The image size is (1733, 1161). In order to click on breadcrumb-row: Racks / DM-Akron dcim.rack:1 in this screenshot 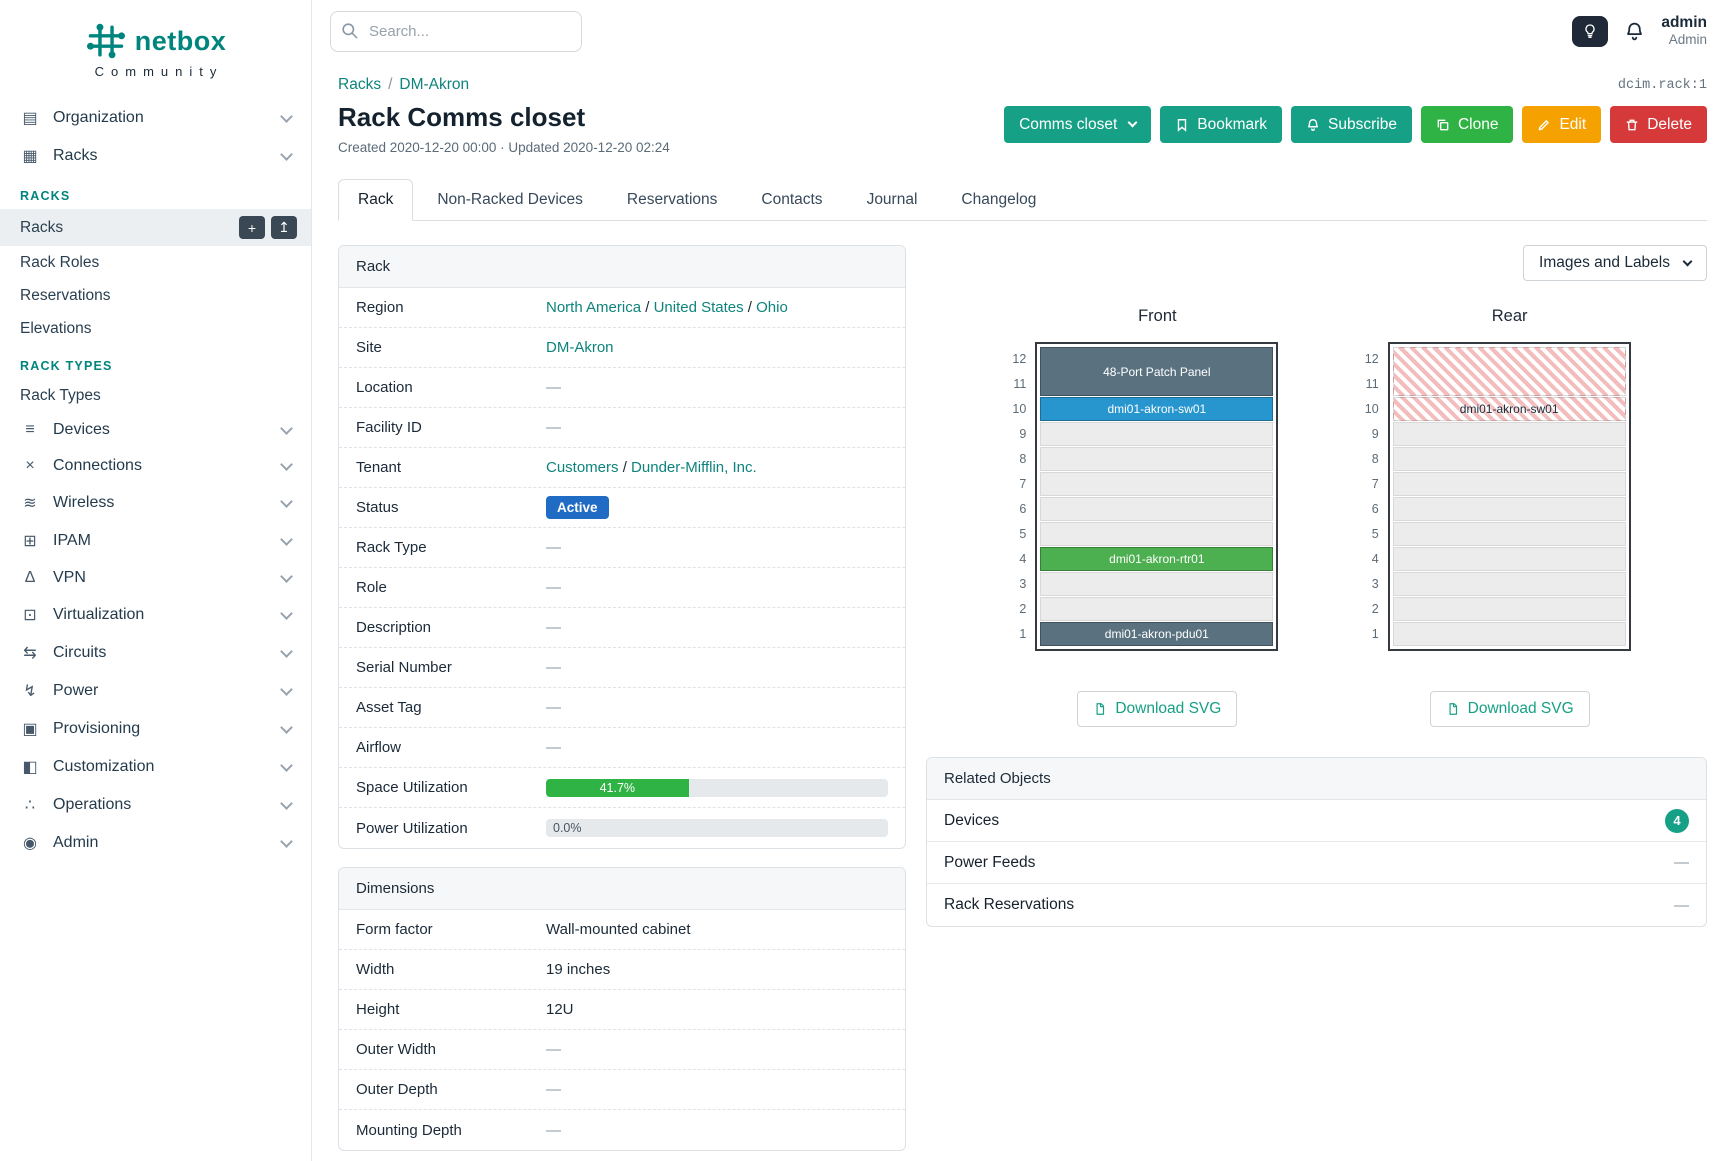, I will do `click(1022, 85)`.